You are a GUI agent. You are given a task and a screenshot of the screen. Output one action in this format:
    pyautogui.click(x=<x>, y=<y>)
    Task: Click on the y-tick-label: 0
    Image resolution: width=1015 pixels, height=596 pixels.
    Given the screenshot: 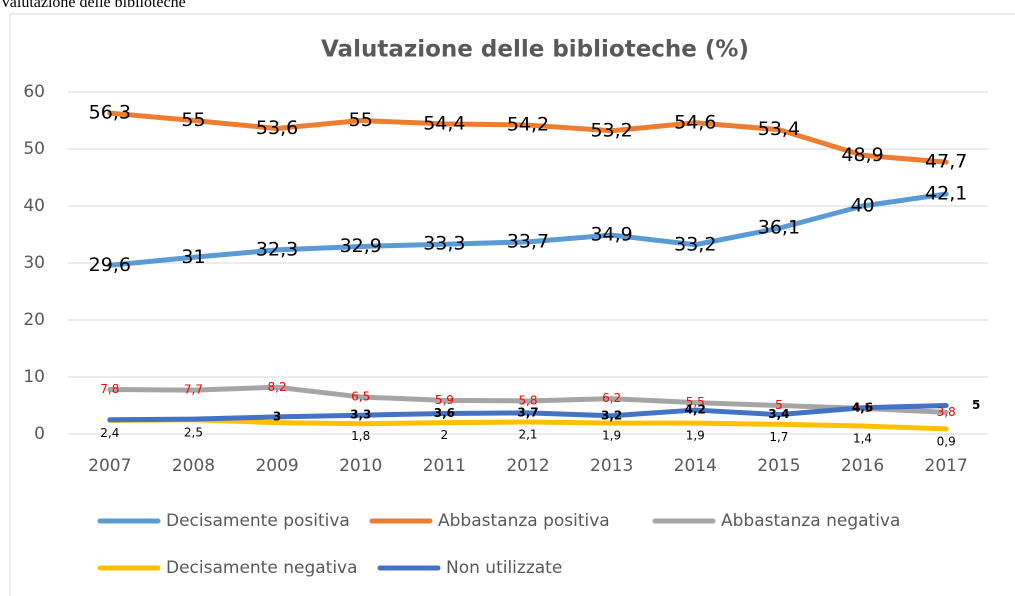 What is the action you would take?
    pyautogui.click(x=39, y=434)
    